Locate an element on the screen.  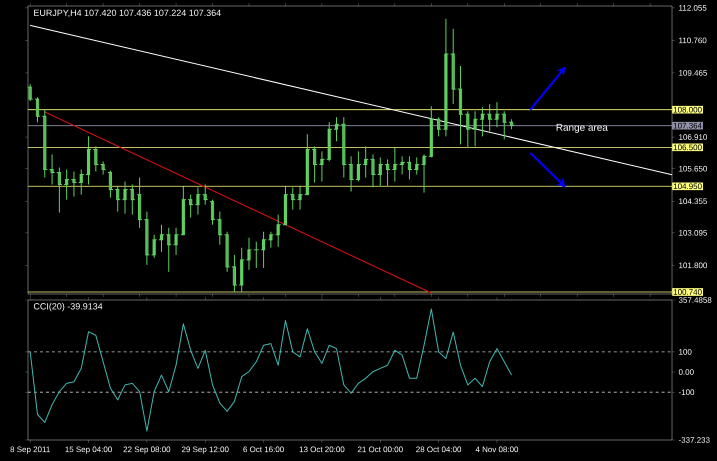
chart-title: EURJPY,H4 107.420 107.436 107.224 107.364 is located at coordinates (127, 14).